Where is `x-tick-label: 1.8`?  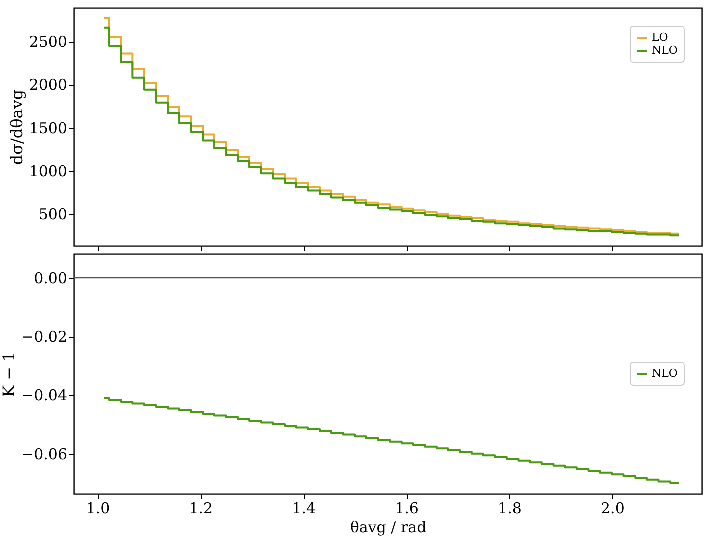 x-tick-label: 1.8 is located at coordinates (510, 509).